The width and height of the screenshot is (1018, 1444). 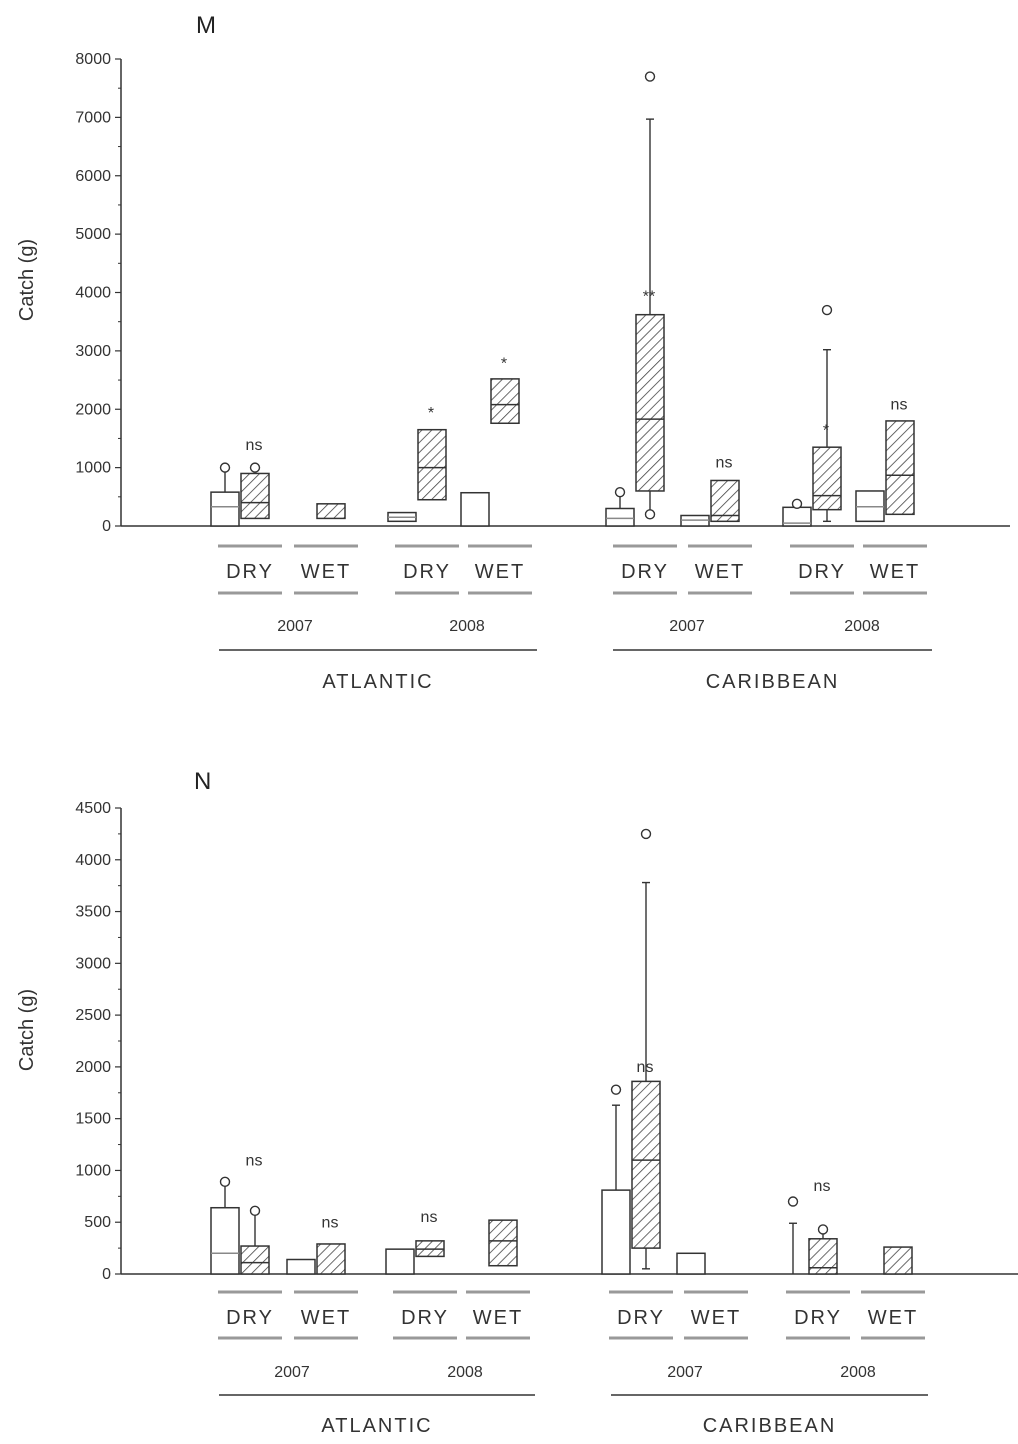 What do you see at coordinates (97, 1222) in the screenshot?
I see `panel-n-y-tick-label: 500` at bounding box center [97, 1222].